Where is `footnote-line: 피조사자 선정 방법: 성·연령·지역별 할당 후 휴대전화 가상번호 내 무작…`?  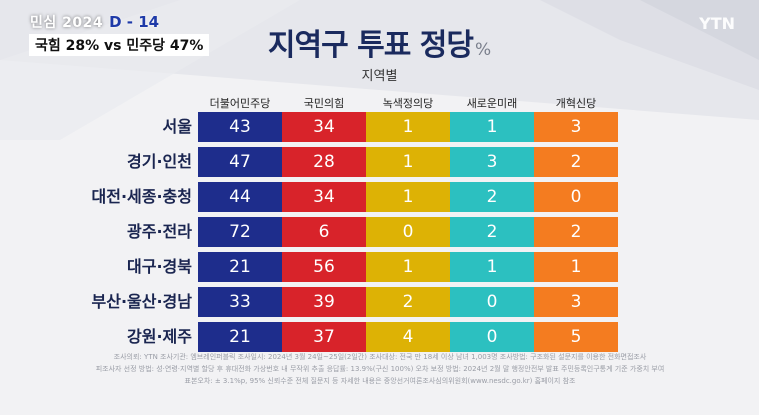 footnote-line: 피조사자 선정 방법: 성·연령·지역별 할당 후 휴대전화 가상번호 내 무작… is located at coordinates (380, 369).